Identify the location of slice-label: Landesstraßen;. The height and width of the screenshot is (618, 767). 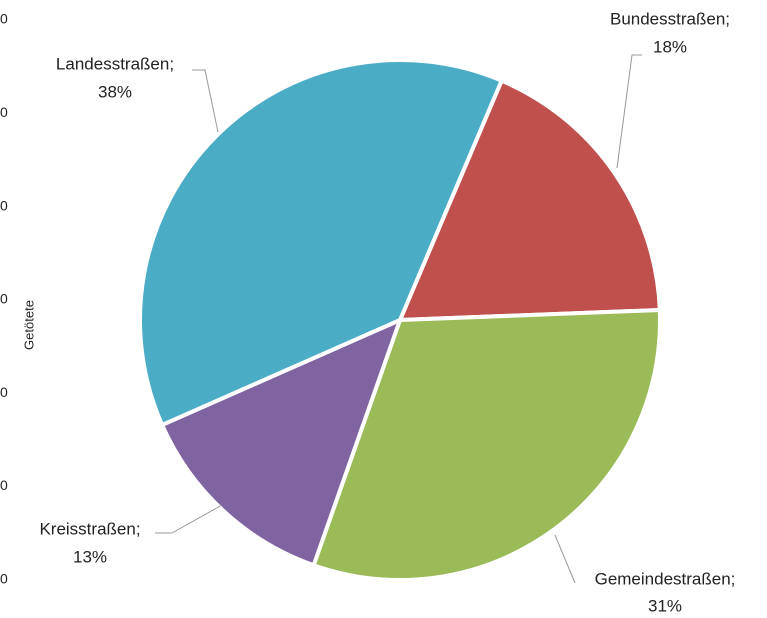
(115, 63).